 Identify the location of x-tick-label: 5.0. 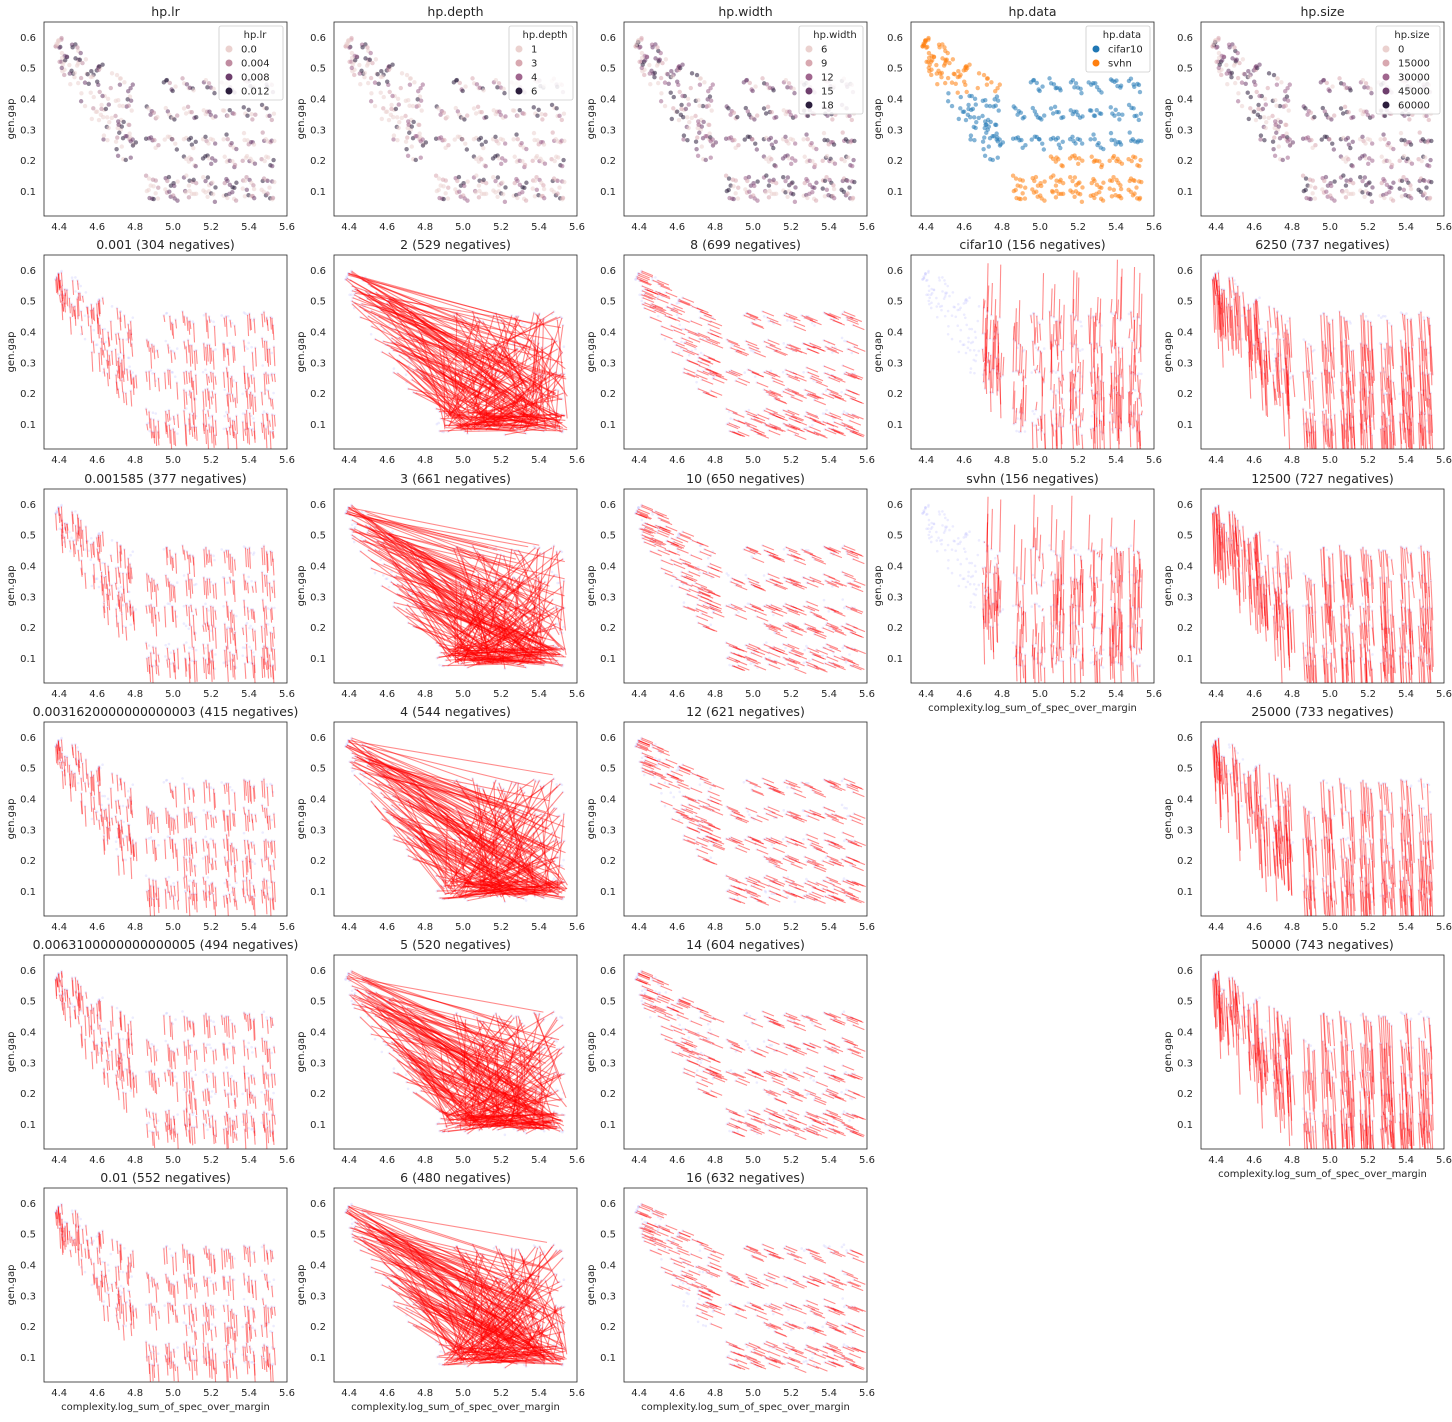
(173, 927).